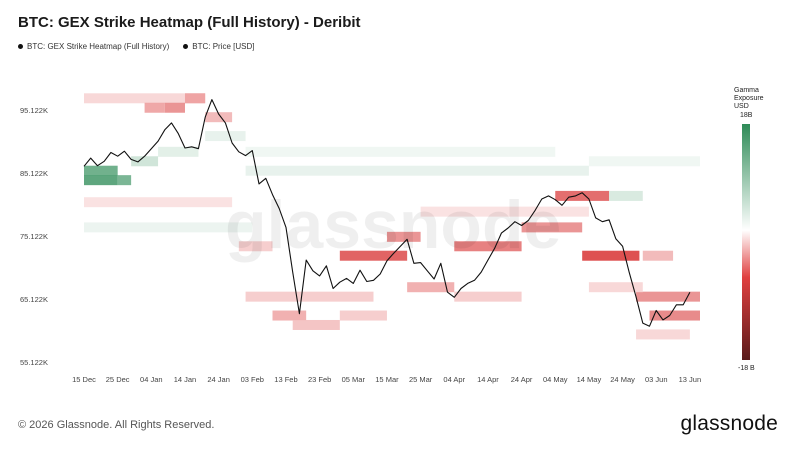  I want to click on x-tick-label: 14 May, so click(589, 379).